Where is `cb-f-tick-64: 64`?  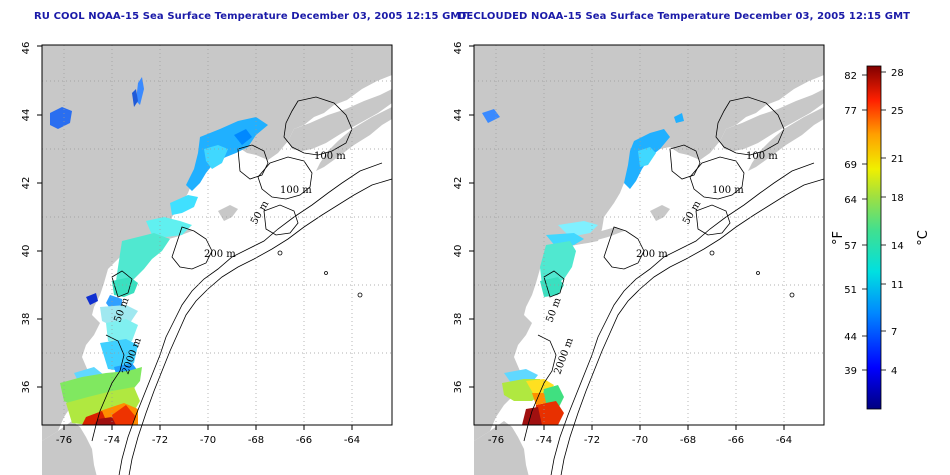
cb-f-tick-64: 64 is located at coordinates (850, 200).